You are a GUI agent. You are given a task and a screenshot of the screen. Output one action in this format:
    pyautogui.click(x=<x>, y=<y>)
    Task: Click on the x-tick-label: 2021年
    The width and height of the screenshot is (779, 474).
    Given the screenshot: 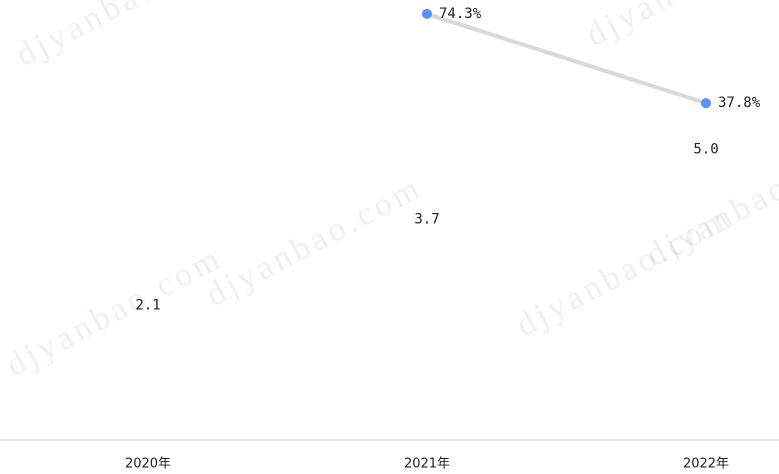 What is the action you would take?
    pyautogui.click(x=427, y=464)
    